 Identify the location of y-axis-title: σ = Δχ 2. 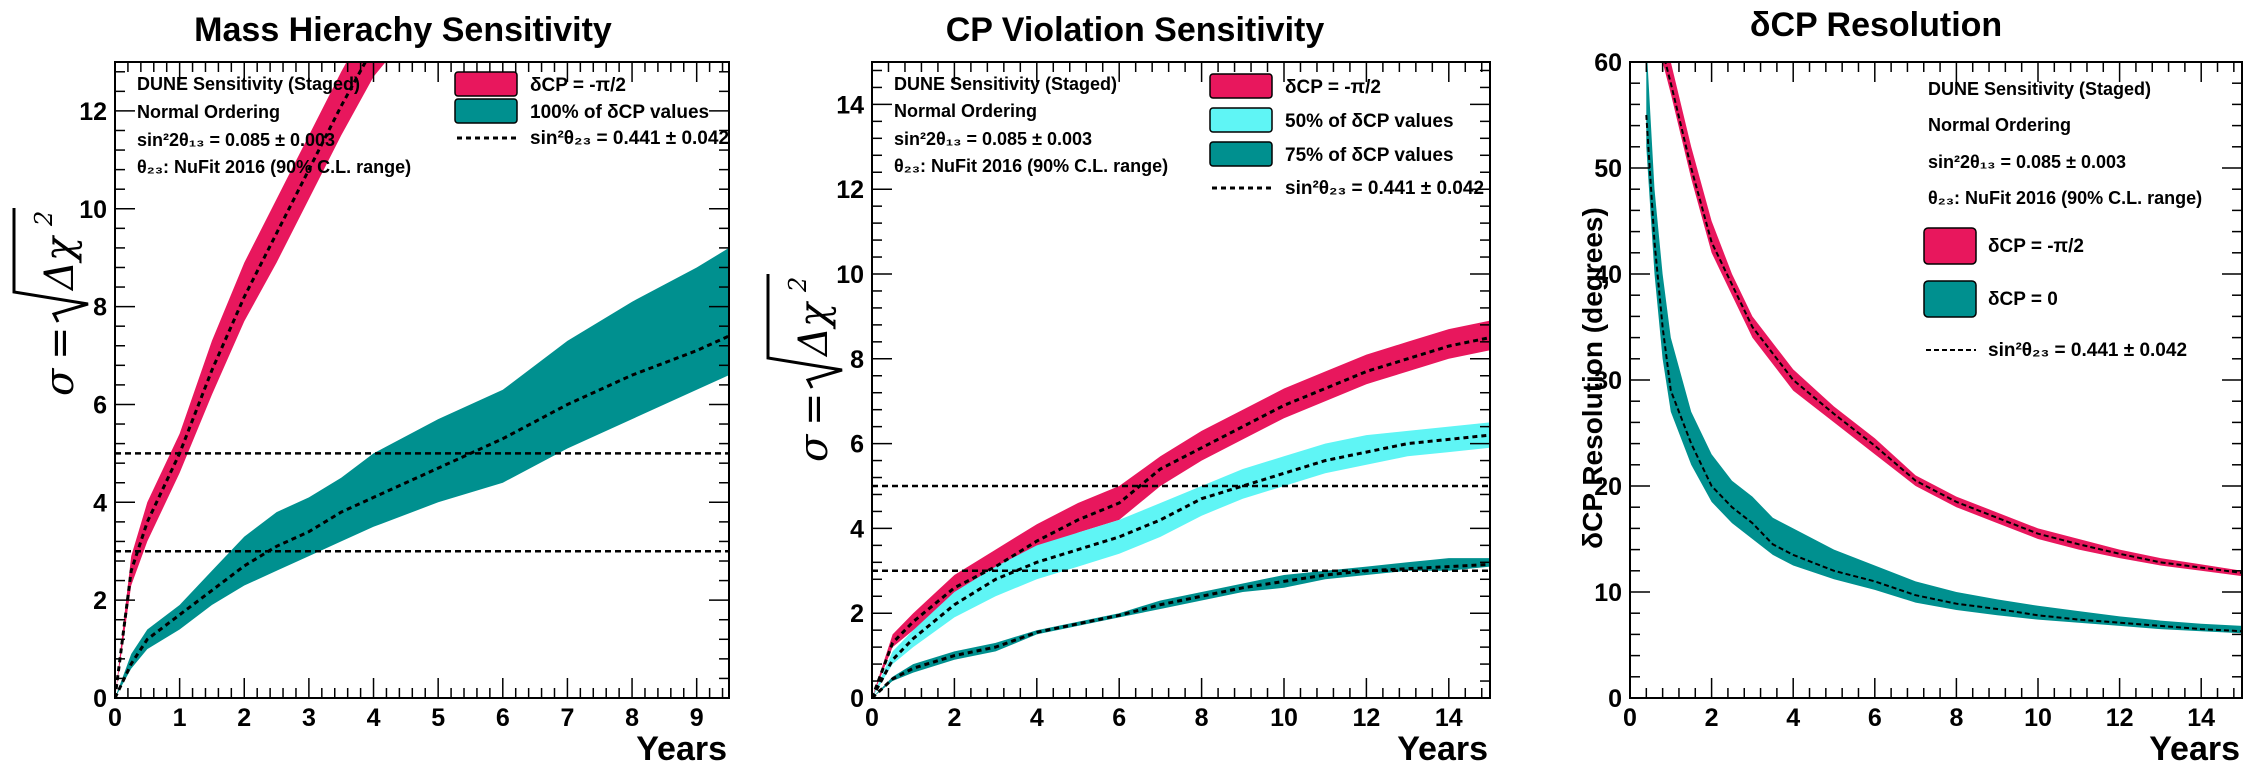
(804, 368).